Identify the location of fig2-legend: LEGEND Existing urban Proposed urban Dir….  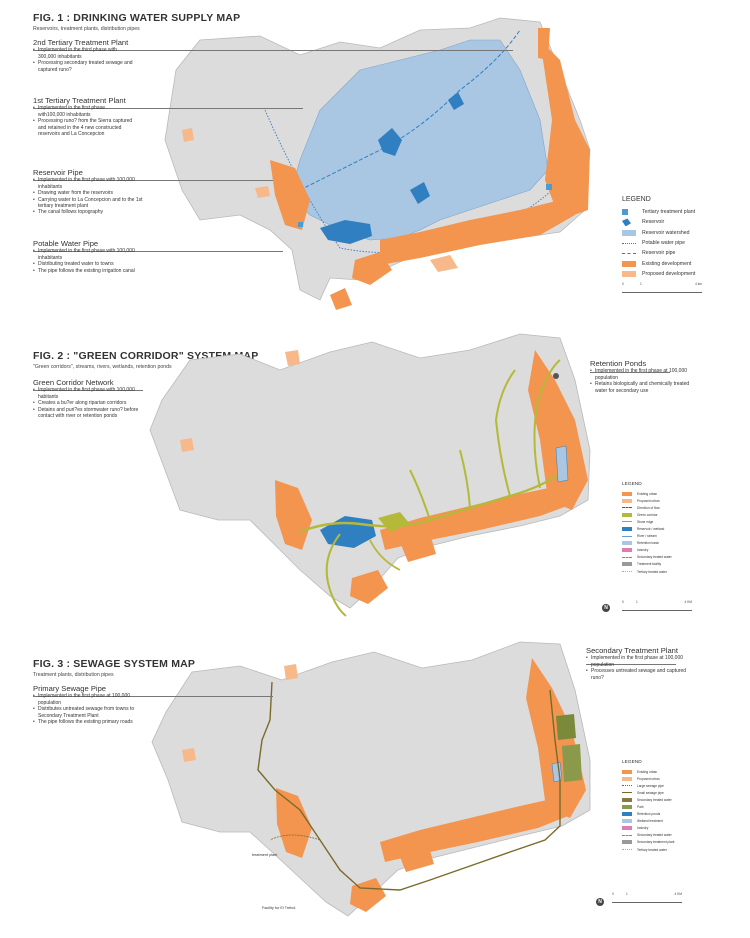
(667, 528).